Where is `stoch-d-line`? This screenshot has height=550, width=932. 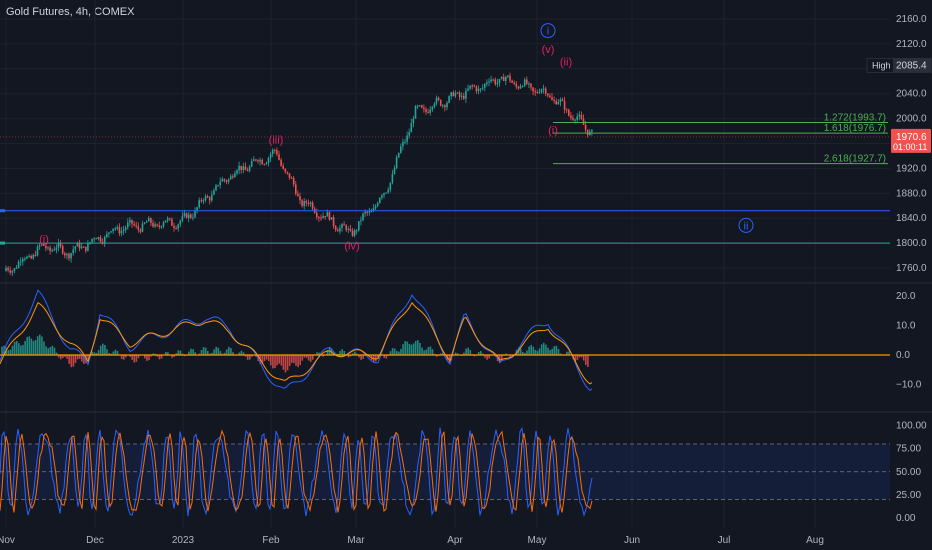 stoch-d-line is located at coordinates (296, 471).